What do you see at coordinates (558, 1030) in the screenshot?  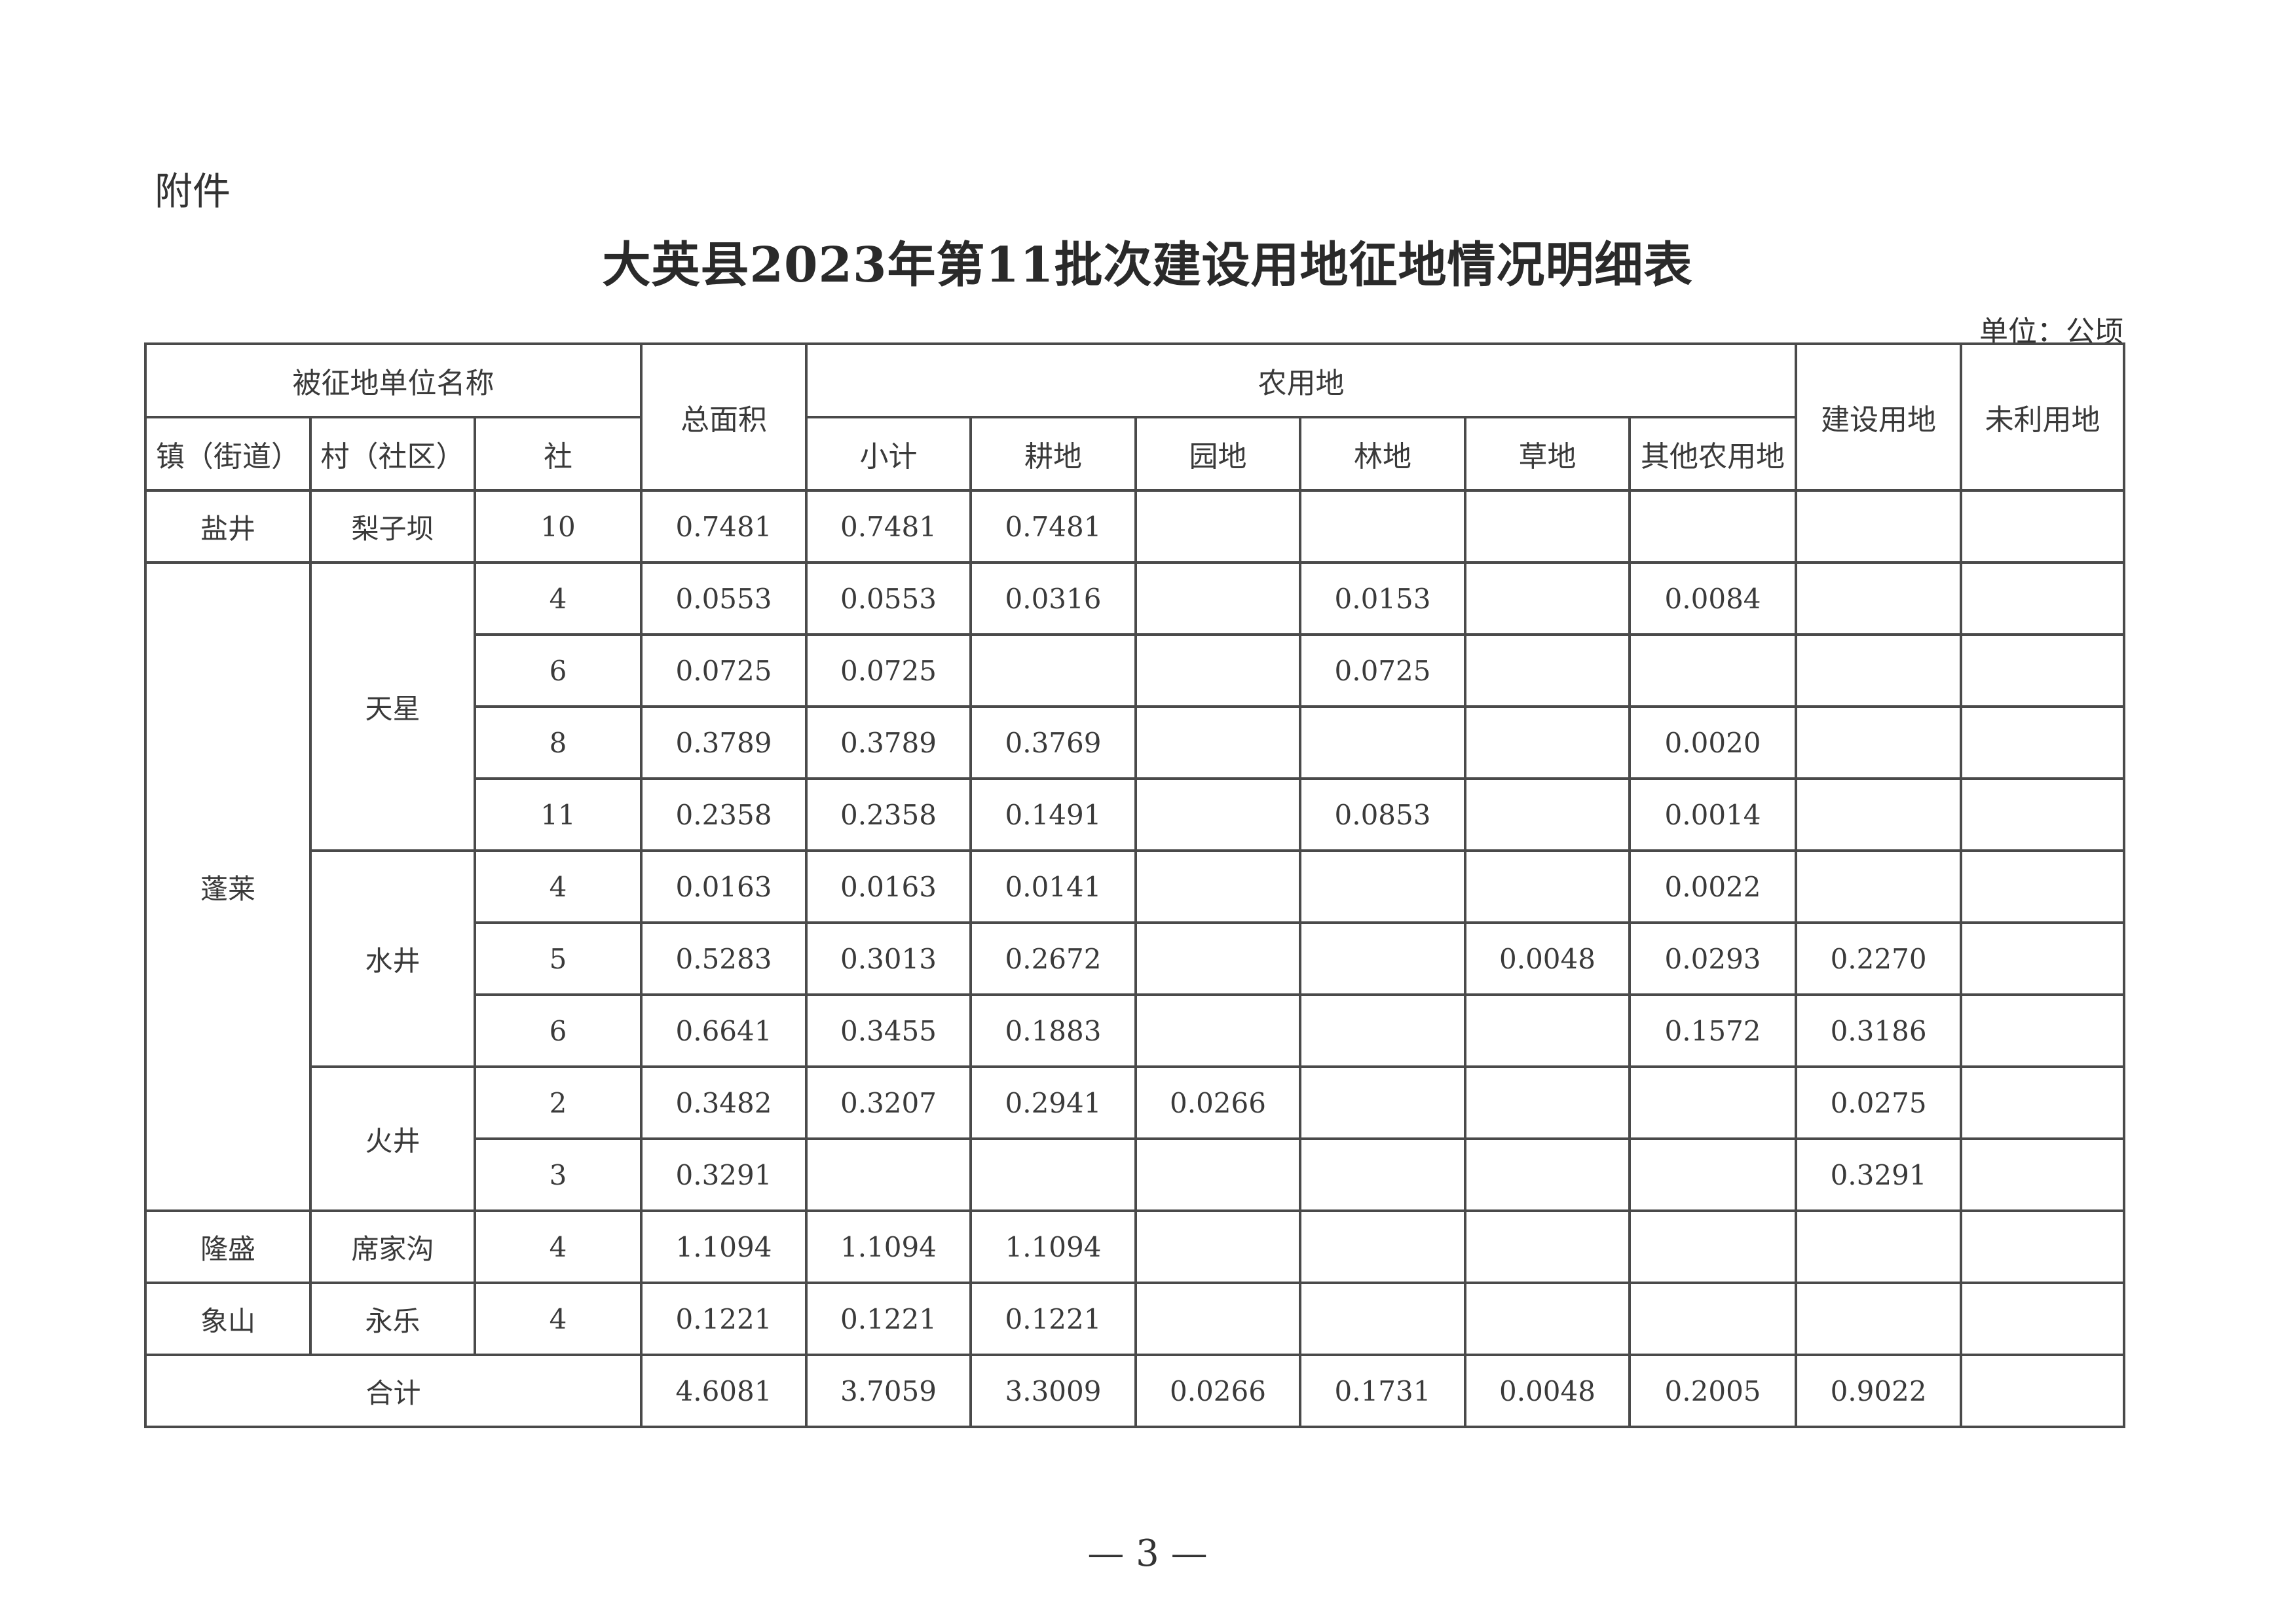 I see `group-cell: 6` at bounding box center [558, 1030].